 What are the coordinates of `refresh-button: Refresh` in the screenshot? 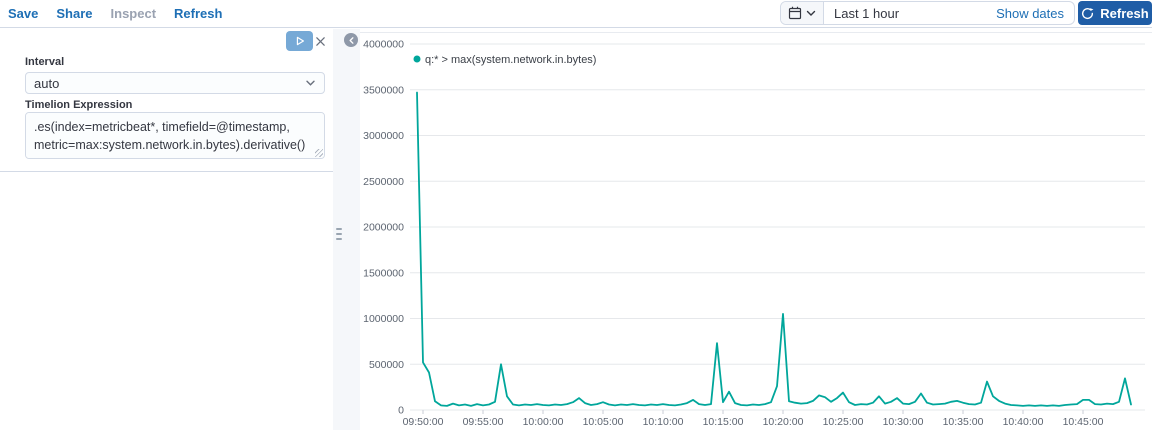 It's located at (1115, 13).